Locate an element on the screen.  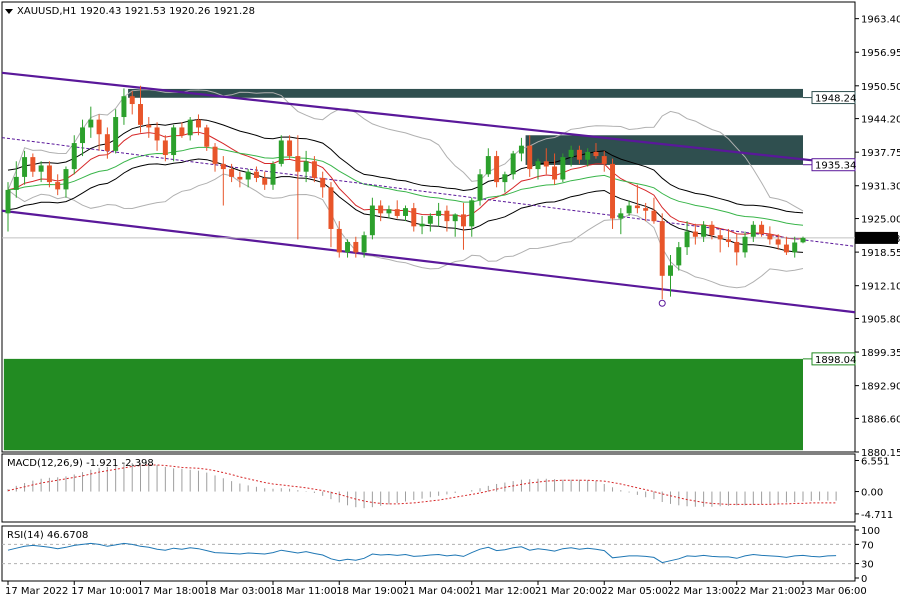
rsi-pane is located at coordinates (428, 553).